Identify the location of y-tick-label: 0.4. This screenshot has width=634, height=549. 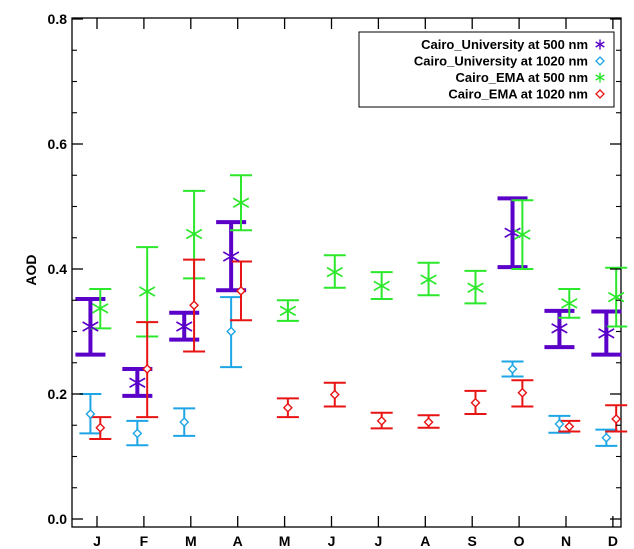
(58, 269).